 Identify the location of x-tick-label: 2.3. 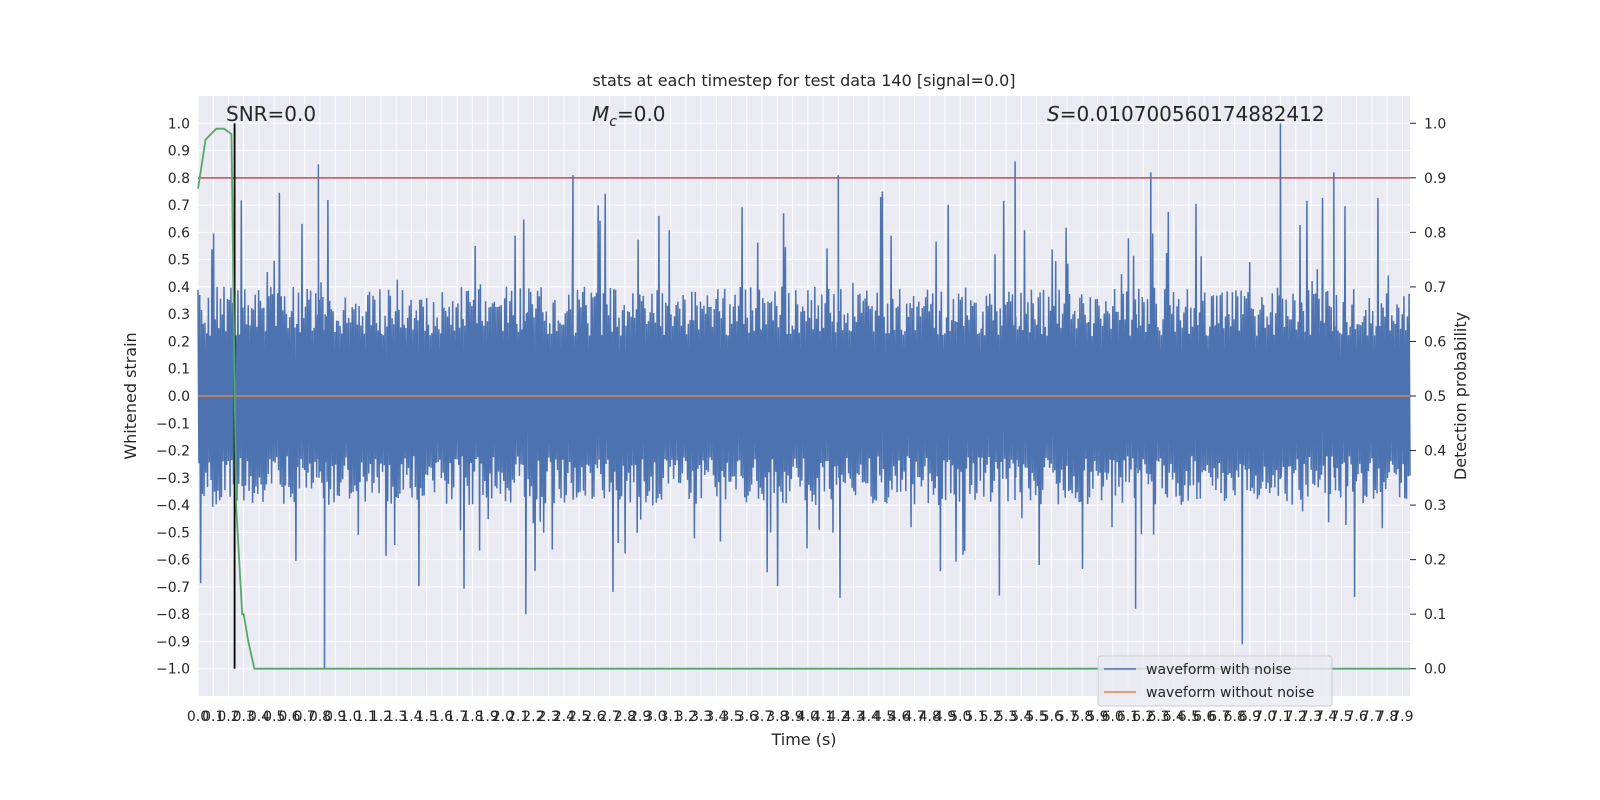
(549, 717).